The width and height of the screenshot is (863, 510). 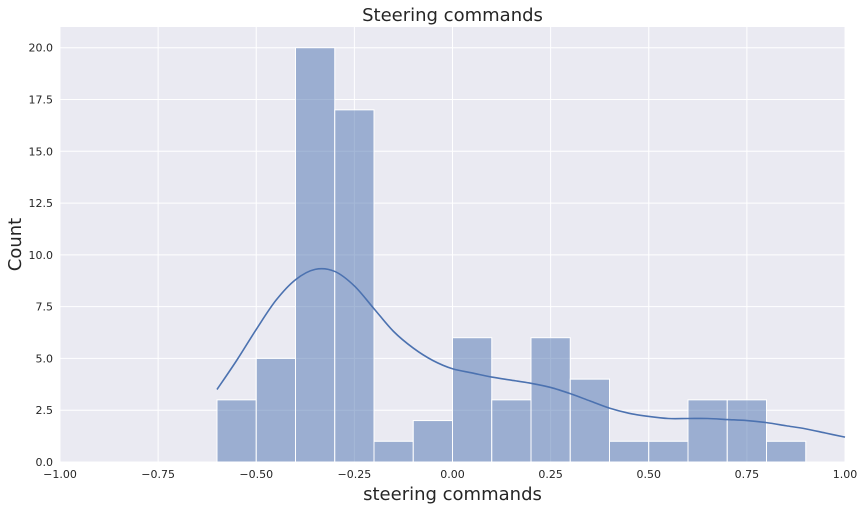 I want to click on chart-title: Steering commands, so click(x=452, y=15).